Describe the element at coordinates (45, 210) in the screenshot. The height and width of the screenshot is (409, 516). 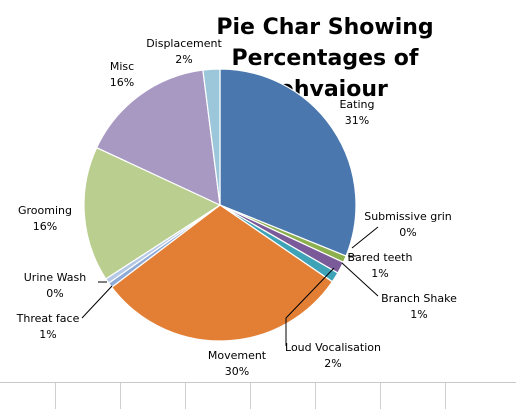
I see `slice-label-name: Grooming` at that location.